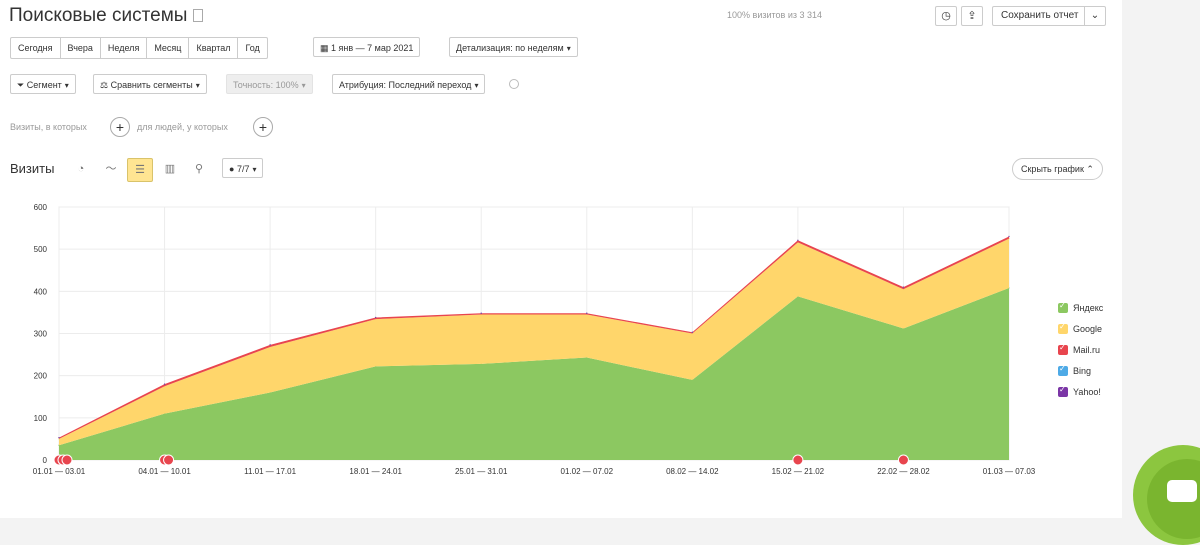  What do you see at coordinates (21, 85) in the screenshot?
I see `filter-icon: ⏷` at bounding box center [21, 85].